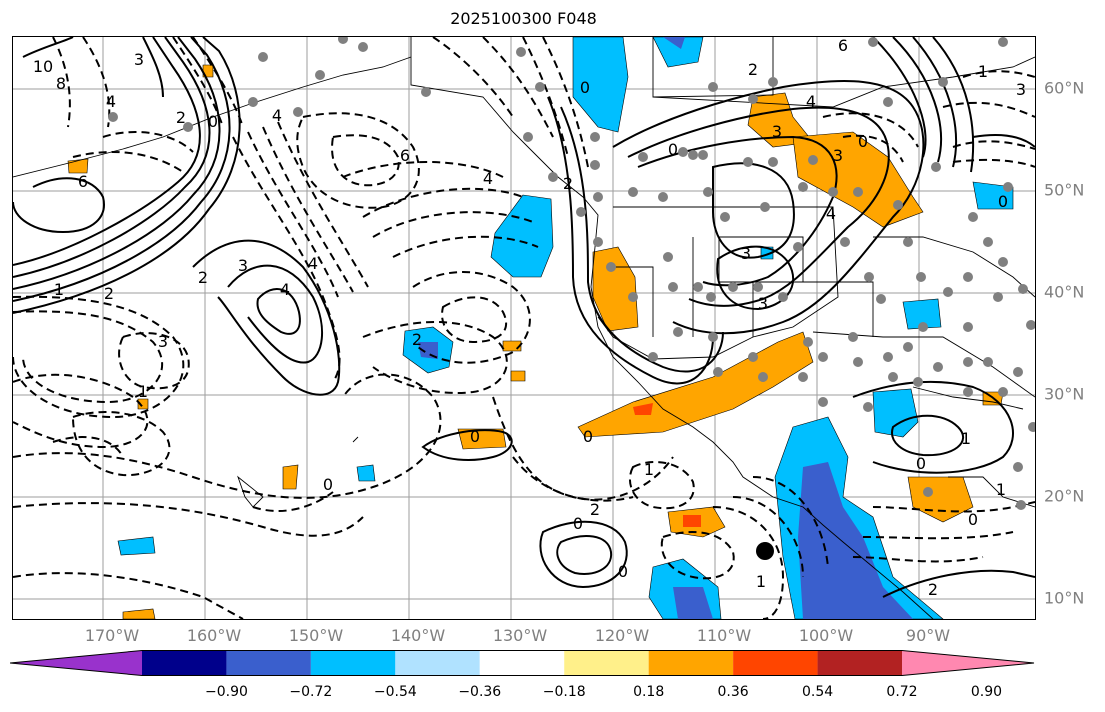 This screenshot has height=712, width=1105. What do you see at coordinates (226, 692) in the screenshot?
I see `colorbar-tick-label: −0.90` at bounding box center [226, 692].